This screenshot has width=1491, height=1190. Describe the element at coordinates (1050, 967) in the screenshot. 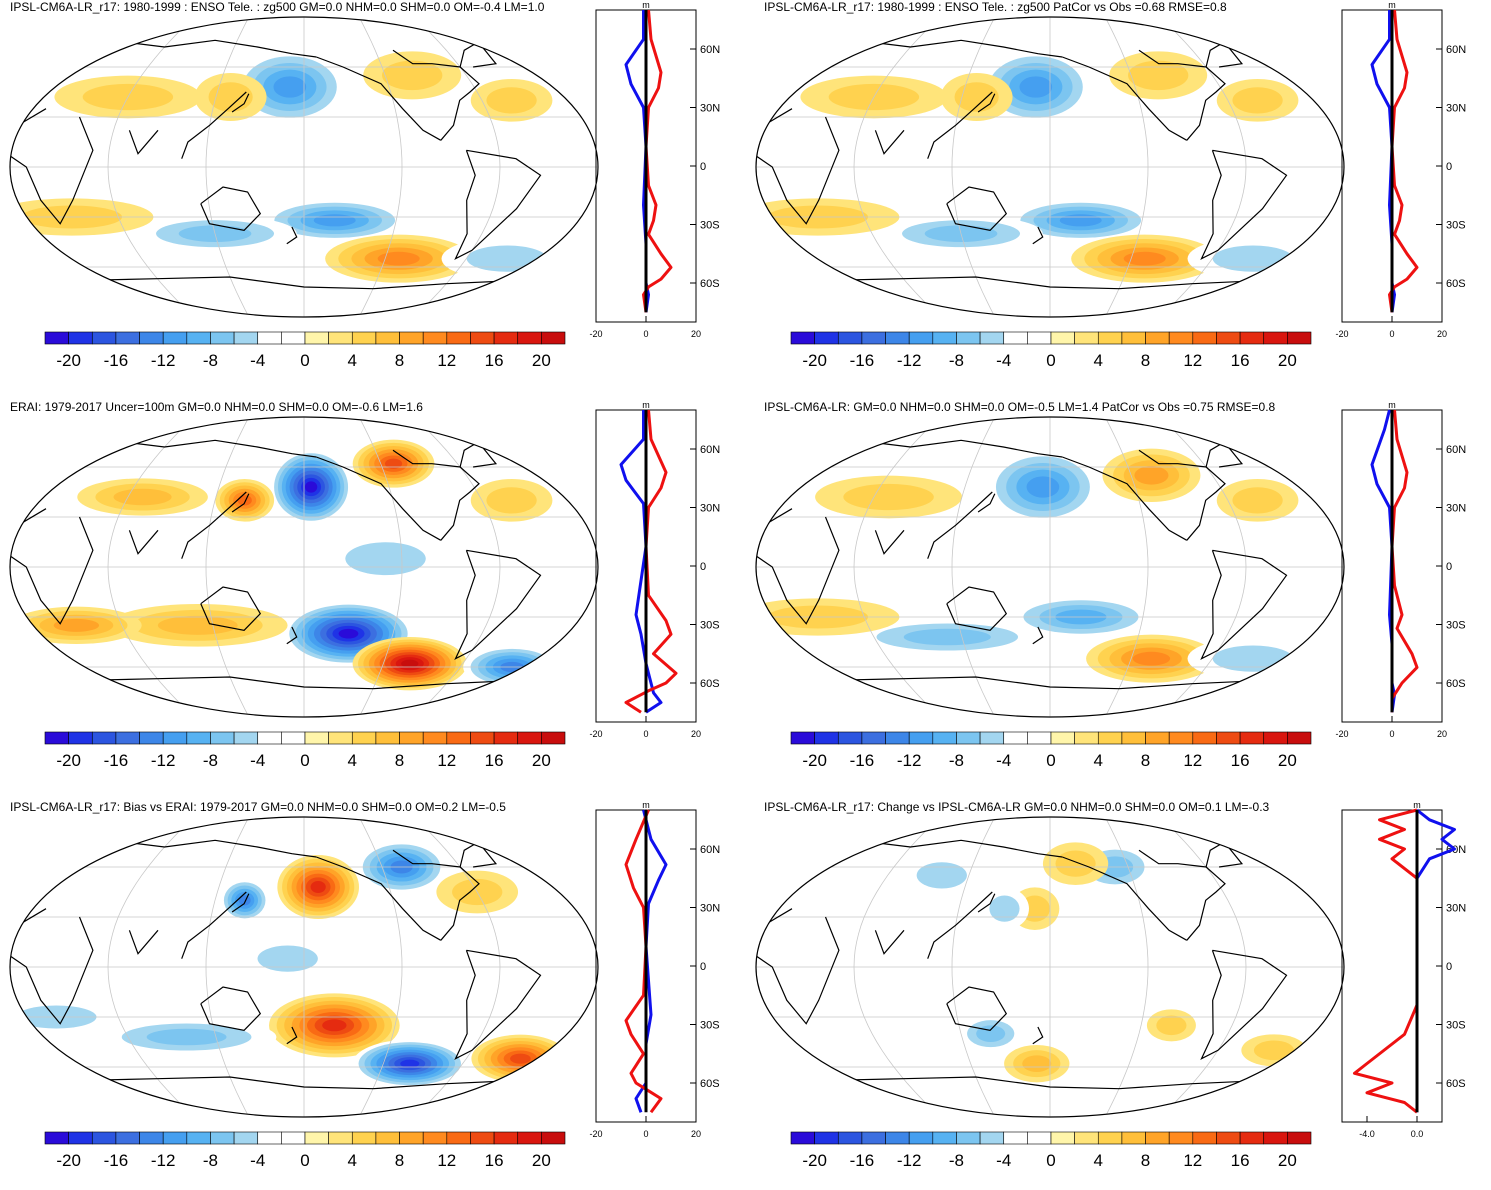

I see `map-frame` at that location.